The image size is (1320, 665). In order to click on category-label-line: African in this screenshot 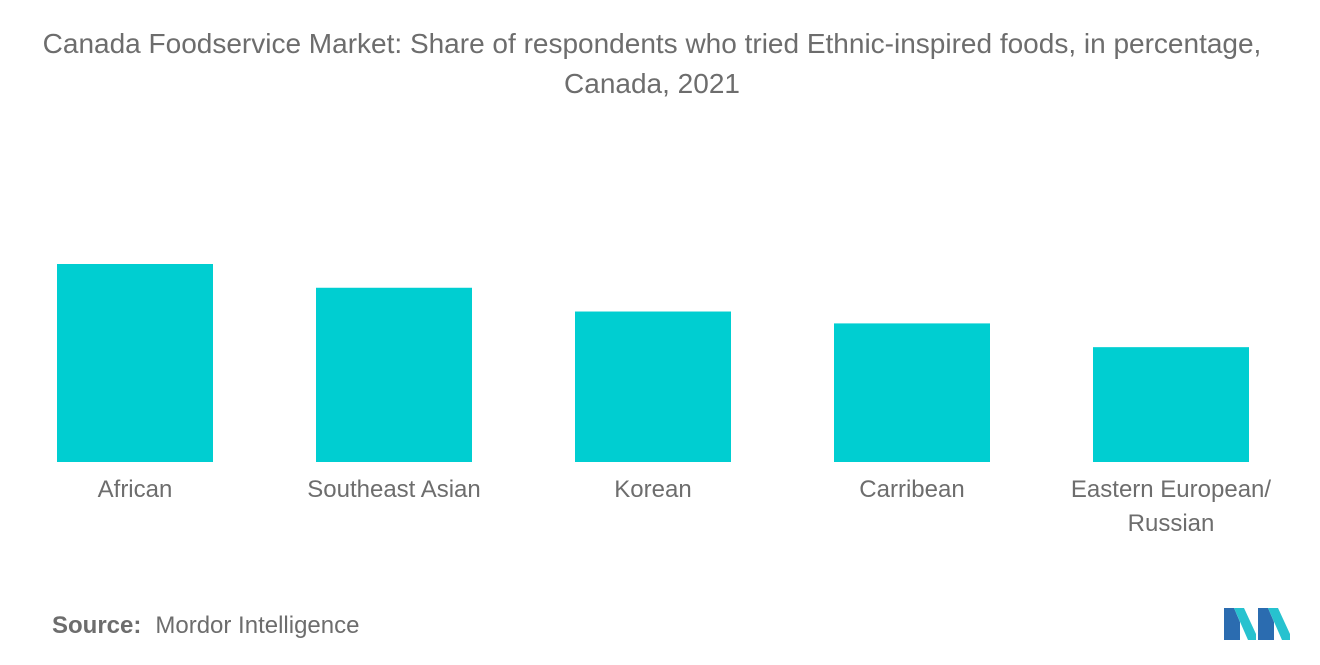, I will do `click(135, 489)`.